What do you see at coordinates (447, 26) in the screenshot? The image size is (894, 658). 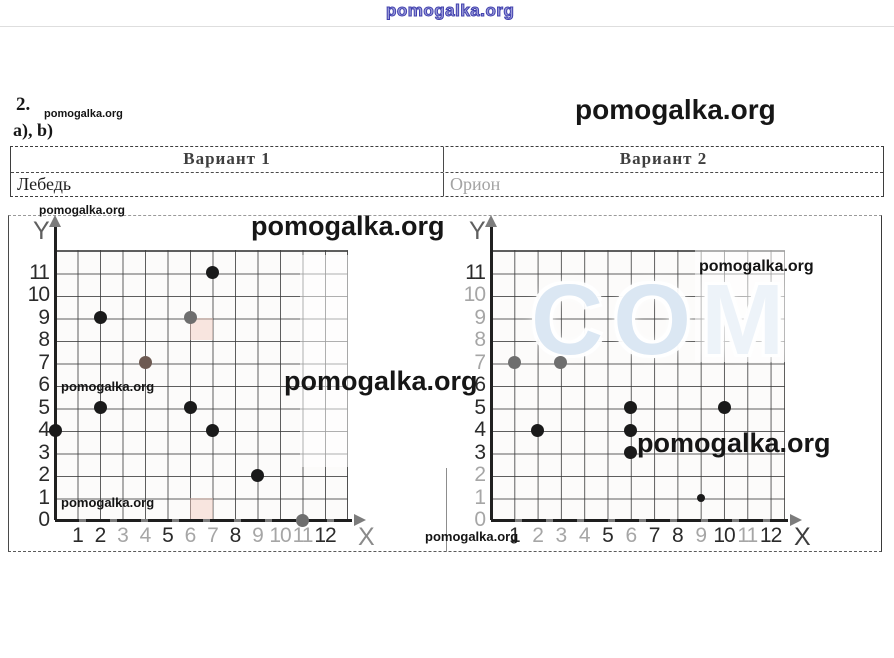 I see `top-divider-line` at bounding box center [447, 26].